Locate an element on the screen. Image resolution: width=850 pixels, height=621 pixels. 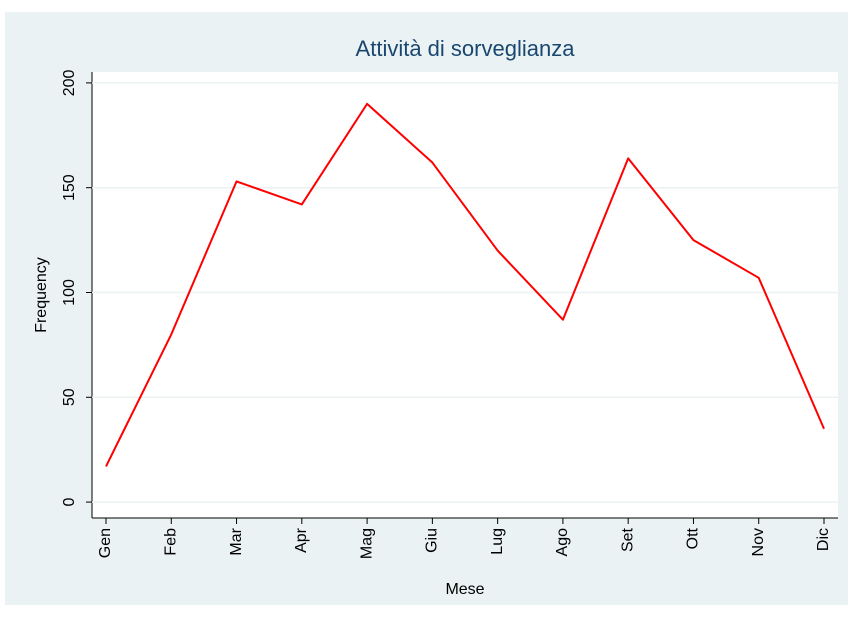
y-tick-label: 150 is located at coordinates (69, 187).